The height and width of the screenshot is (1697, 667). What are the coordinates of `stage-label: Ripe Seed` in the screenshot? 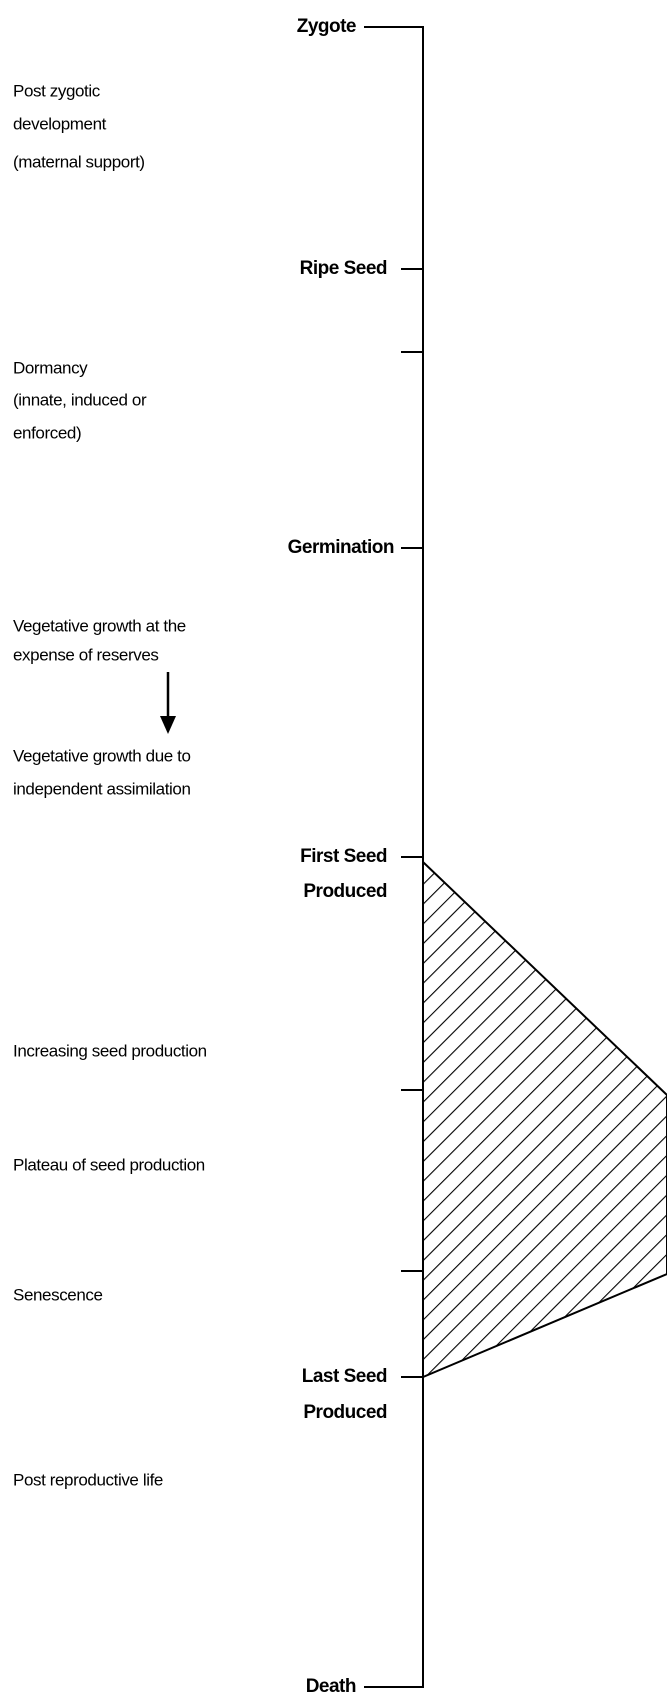 It's located at (343, 268).